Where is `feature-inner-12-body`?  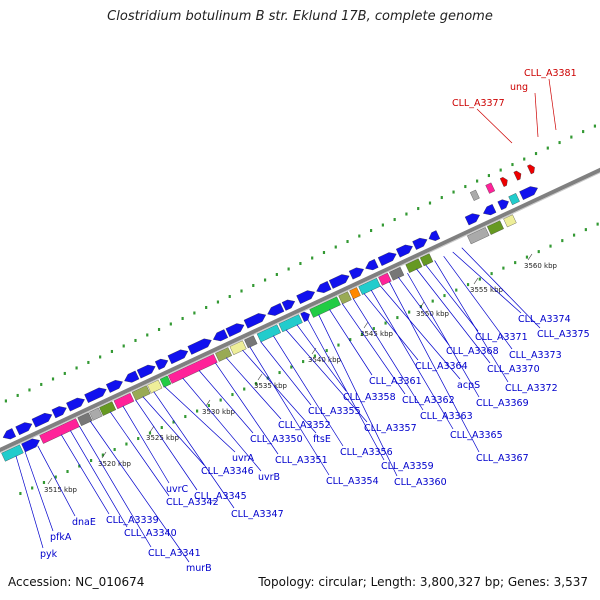 feature-inner-12-body is located at coordinates (238, 347).